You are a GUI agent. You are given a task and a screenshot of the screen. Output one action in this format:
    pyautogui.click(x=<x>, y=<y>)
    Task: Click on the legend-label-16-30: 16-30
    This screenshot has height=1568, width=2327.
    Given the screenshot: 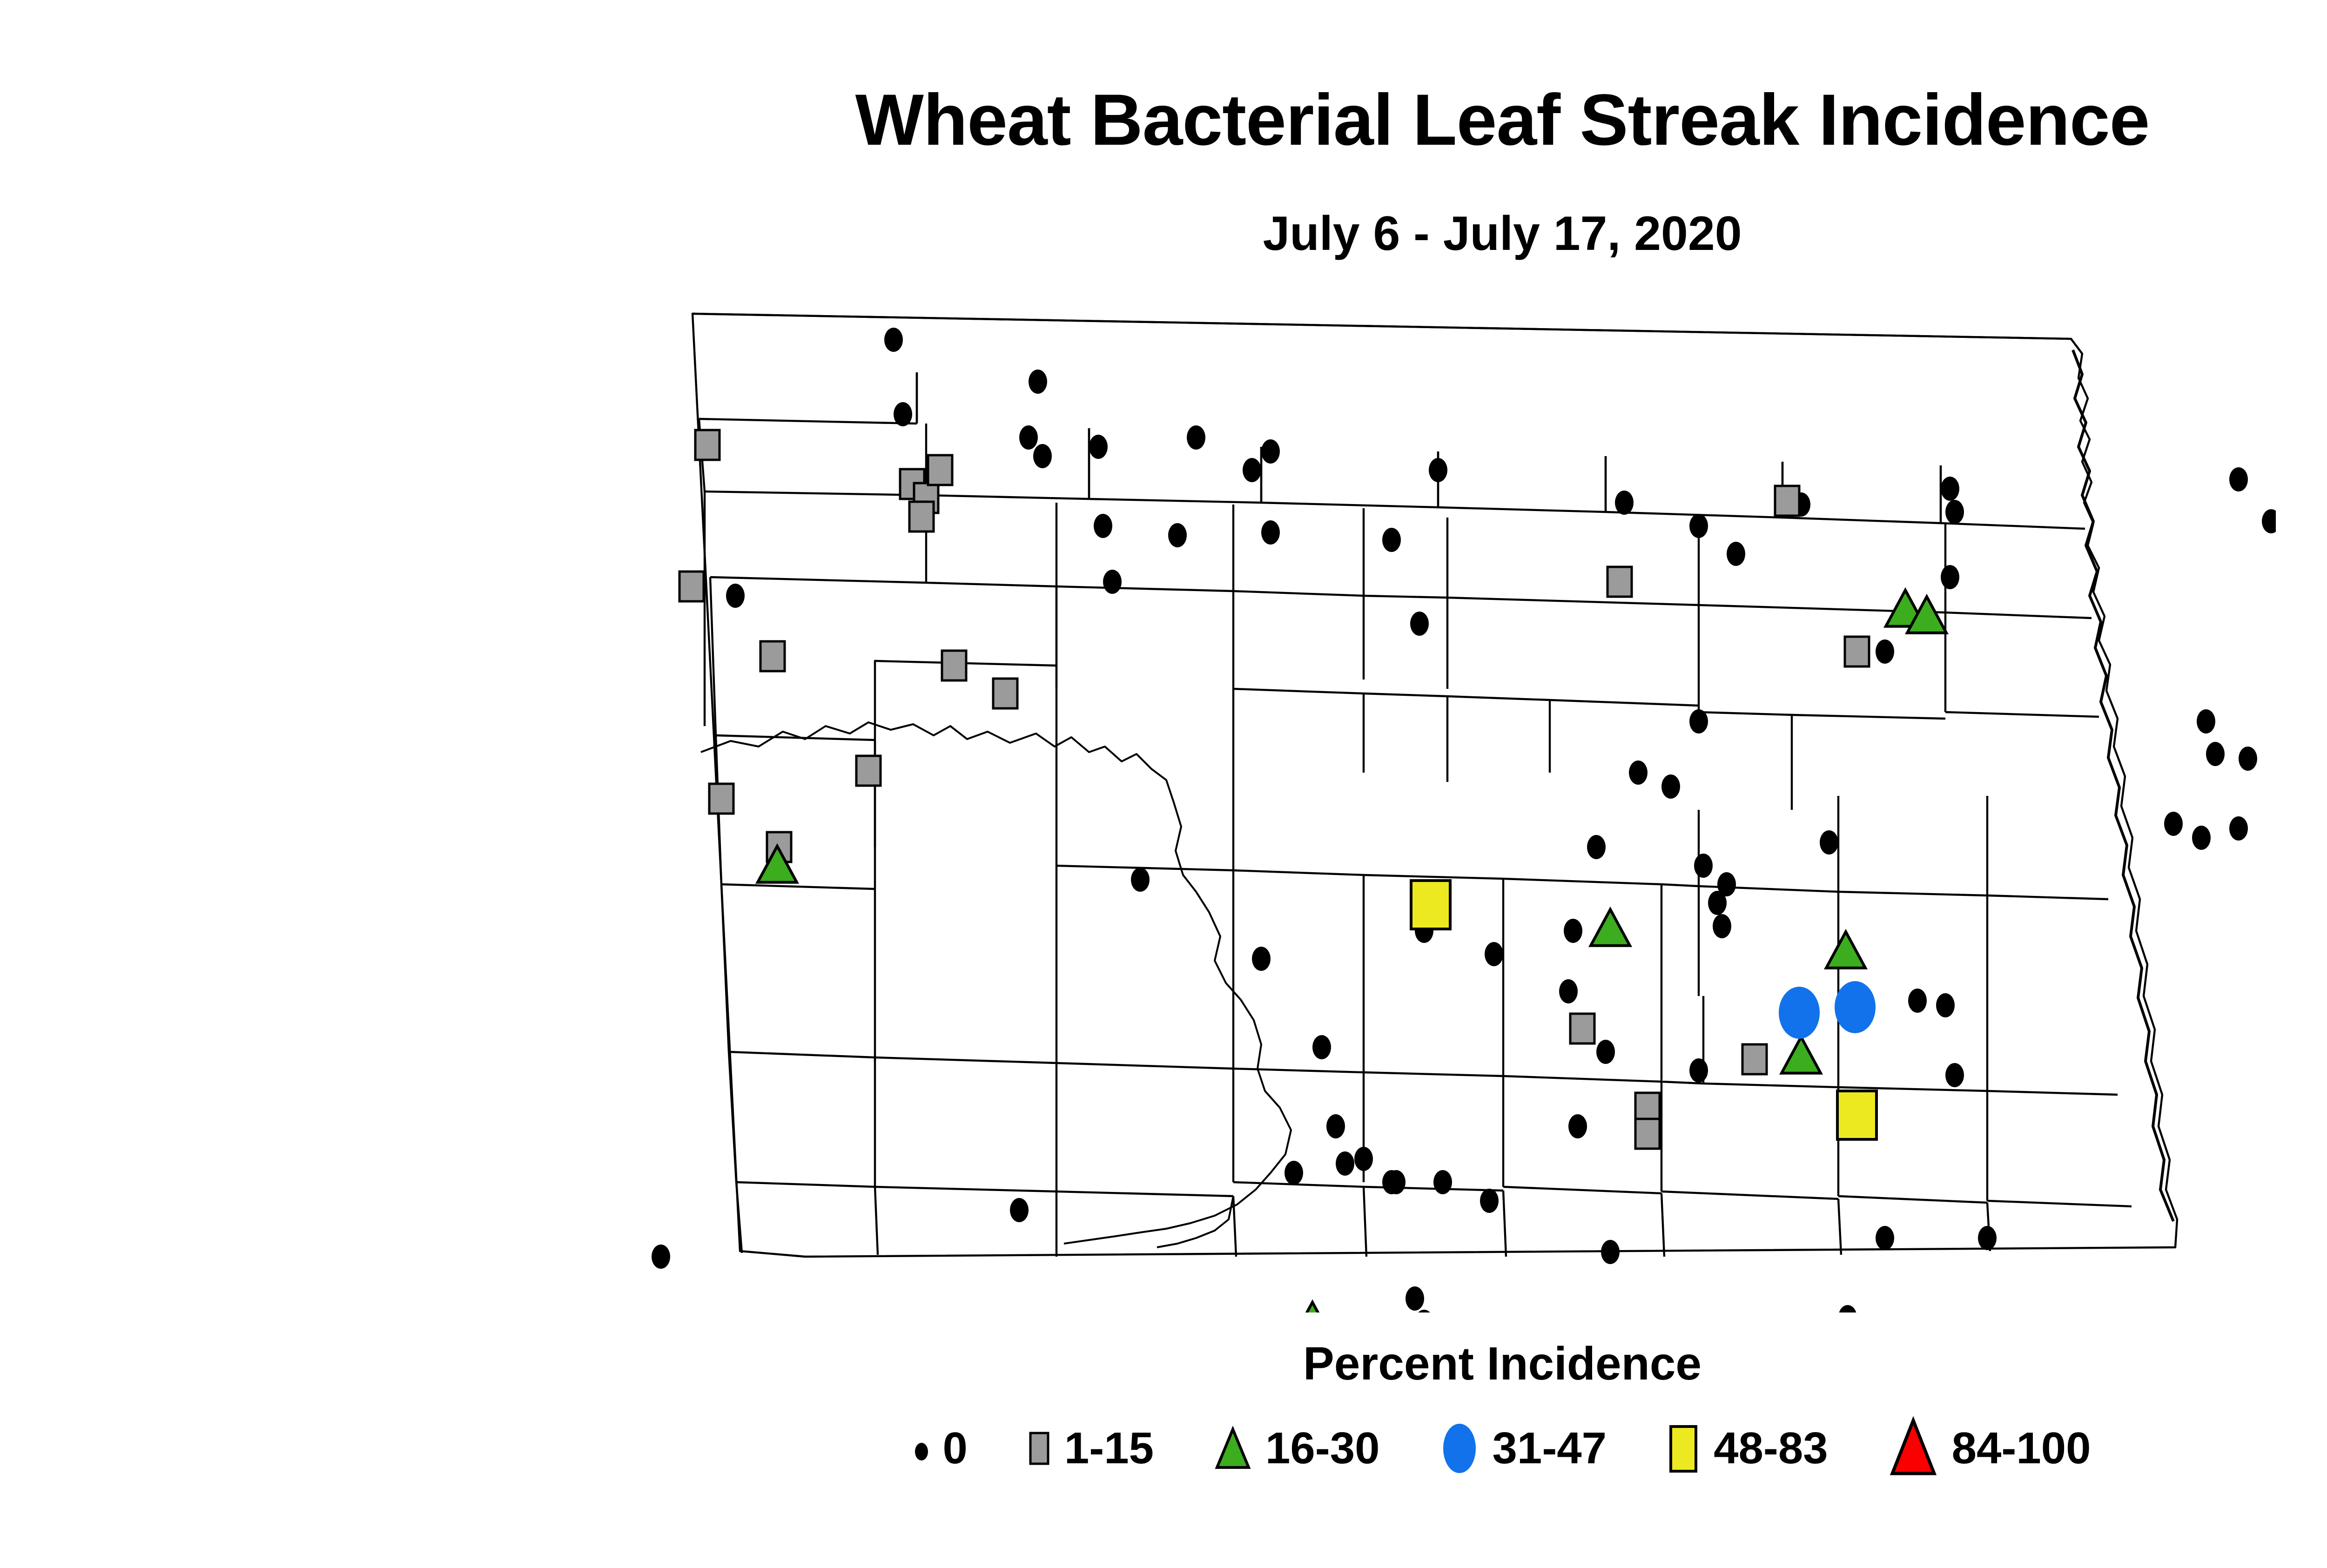 What is the action you would take?
    pyautogui.click(x=1322, y=1448)
    